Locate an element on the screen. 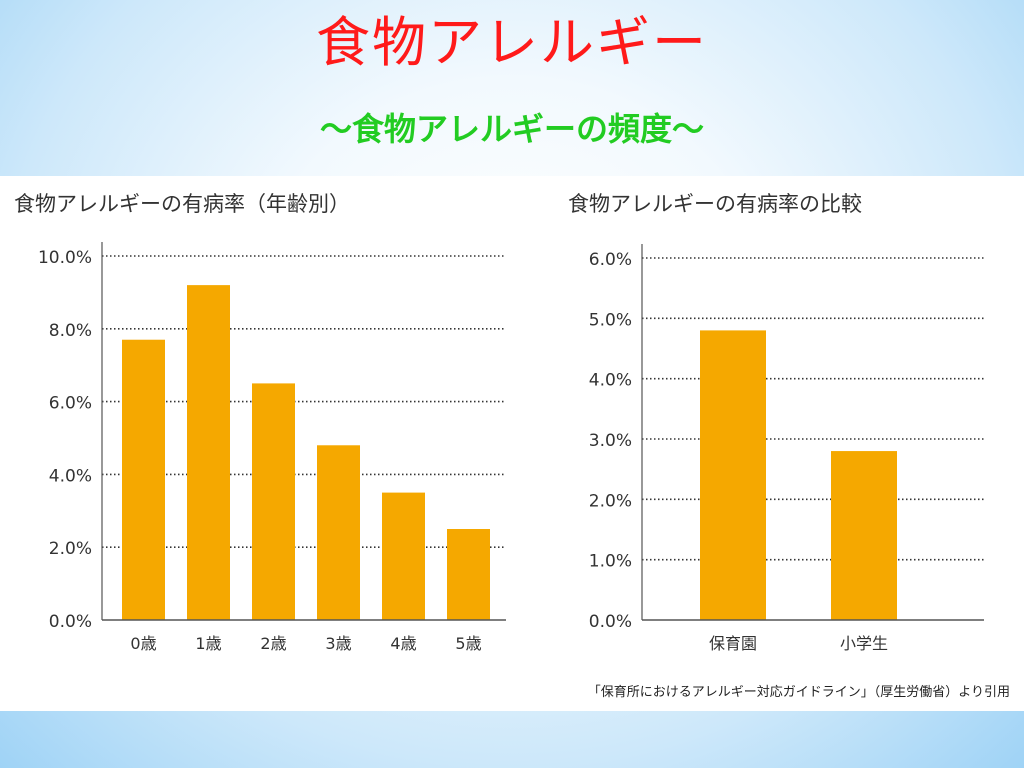 This screenshot has height=768, width=1024. y-tick-label: 3.0% is located at coordinates (610, 441).